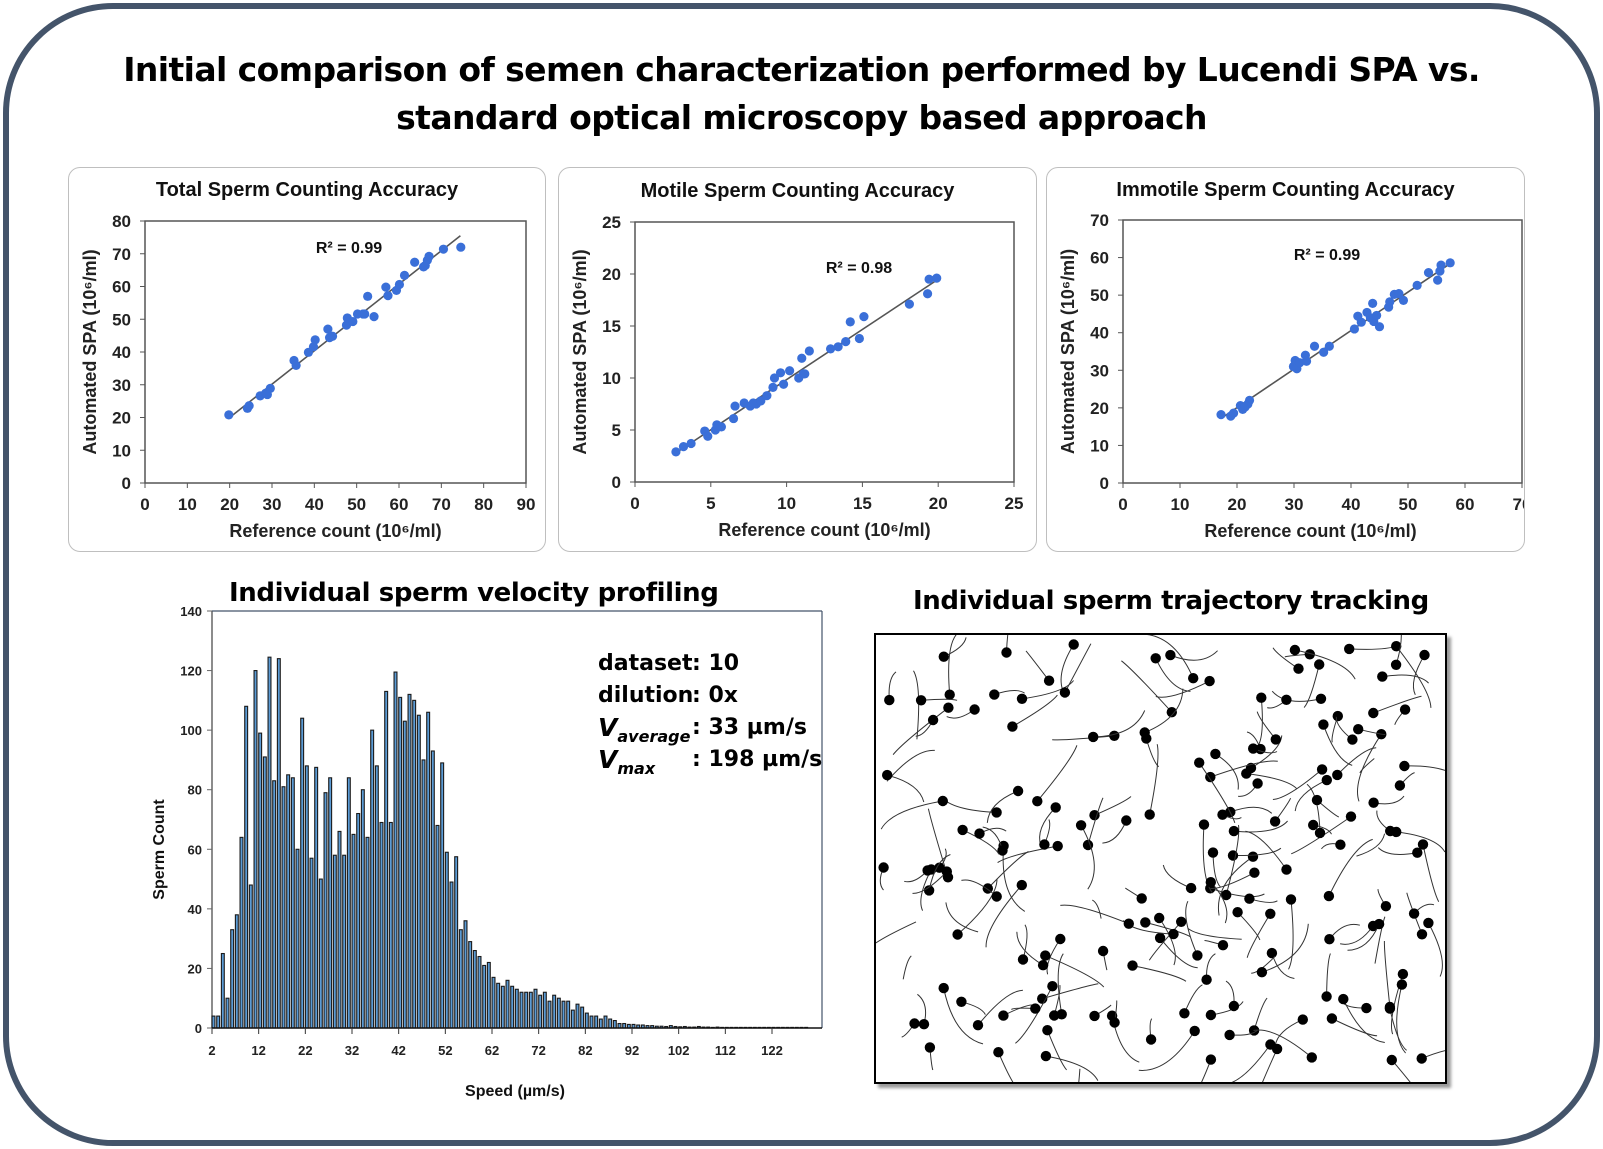 Image resolution: width=1603 pixels, height=1149 pixels. Describe the element at coordinates (1099, 370) in the screenshot. I see `y-tick-label: 30` at that location.